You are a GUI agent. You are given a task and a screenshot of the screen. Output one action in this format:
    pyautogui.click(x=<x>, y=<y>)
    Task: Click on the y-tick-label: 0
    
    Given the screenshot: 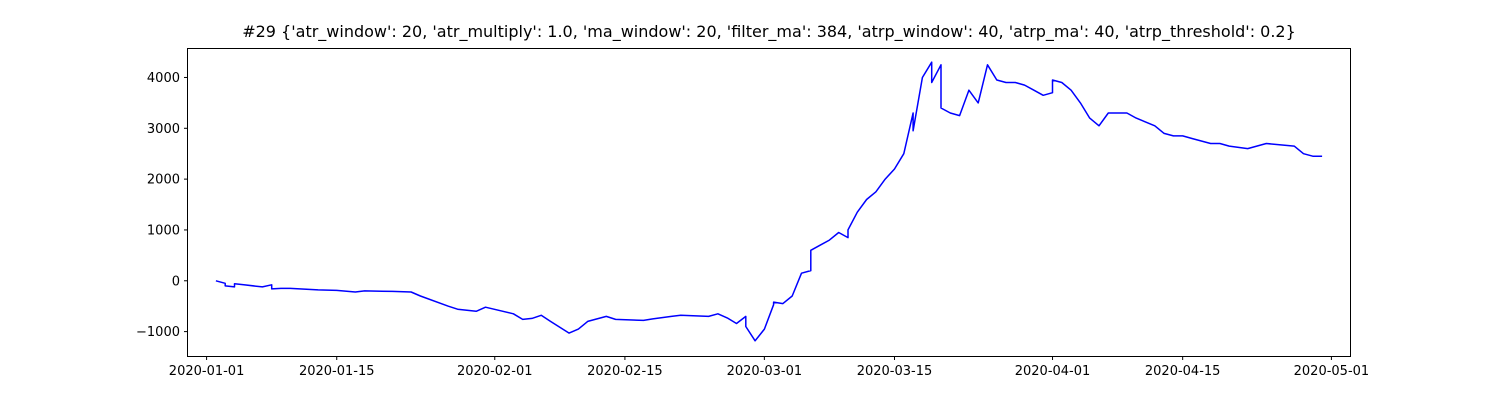 What is the action you would take?
    pyautogui.click(x=176, y=281)
    